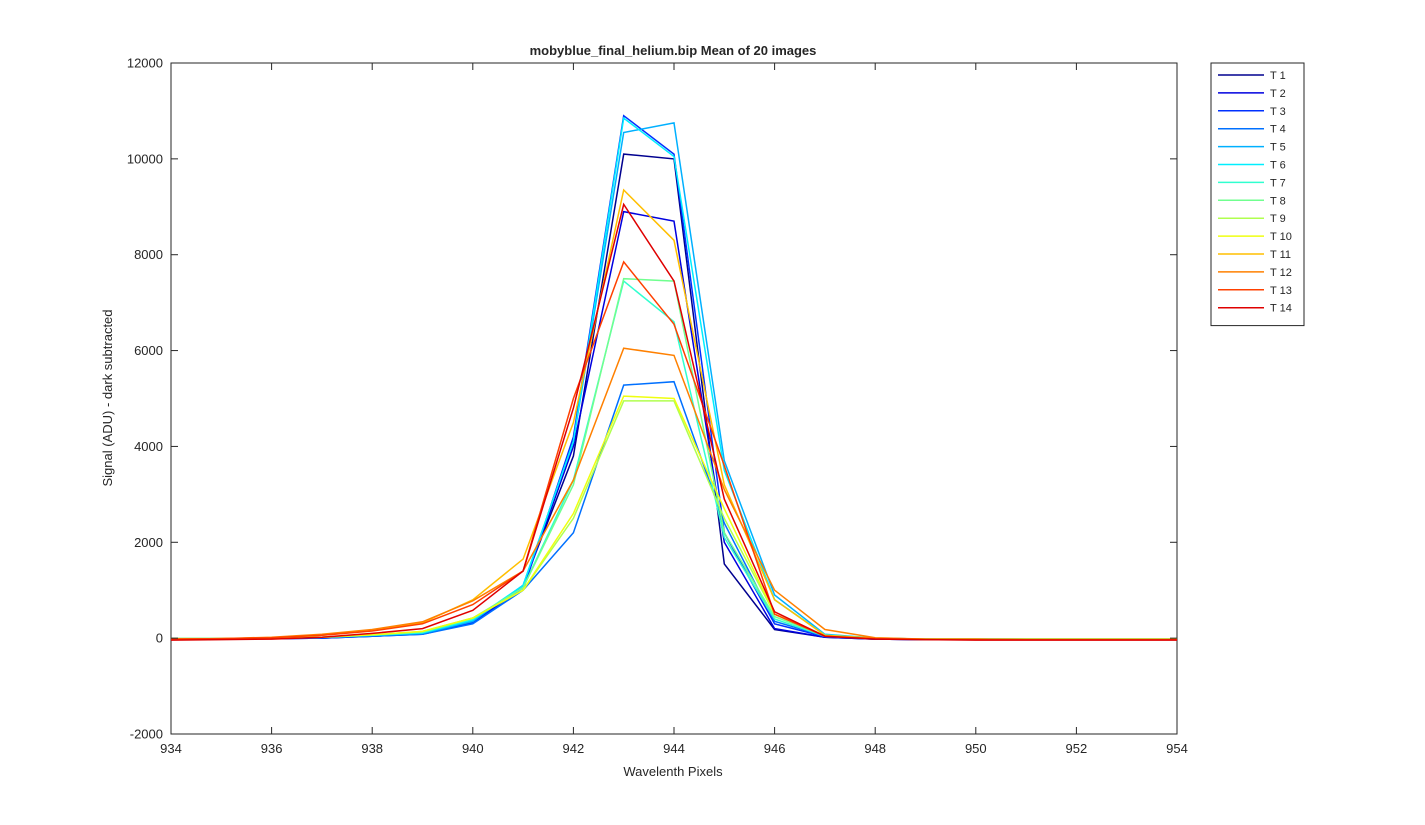 The height and width of the screenshot is (825, 1425). I want to click on legend-label: T 11, so click(1280, 255).